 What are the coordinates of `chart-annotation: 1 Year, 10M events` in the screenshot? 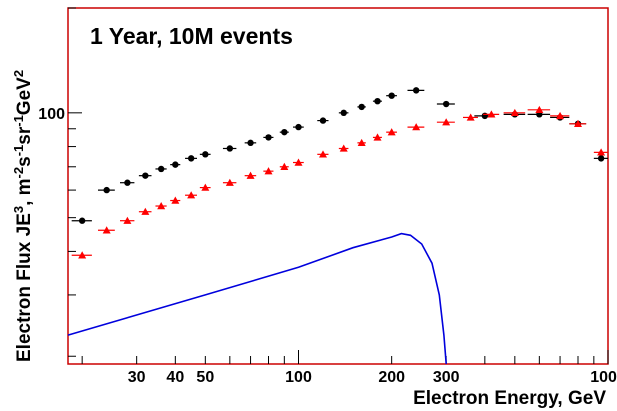 It's located at (191, 36).